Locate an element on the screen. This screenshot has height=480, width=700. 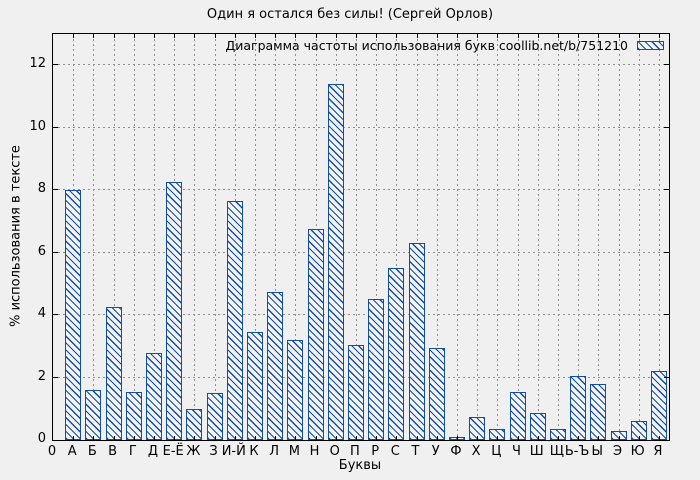
legend-key-swatch is located at coordinates (650, 45).